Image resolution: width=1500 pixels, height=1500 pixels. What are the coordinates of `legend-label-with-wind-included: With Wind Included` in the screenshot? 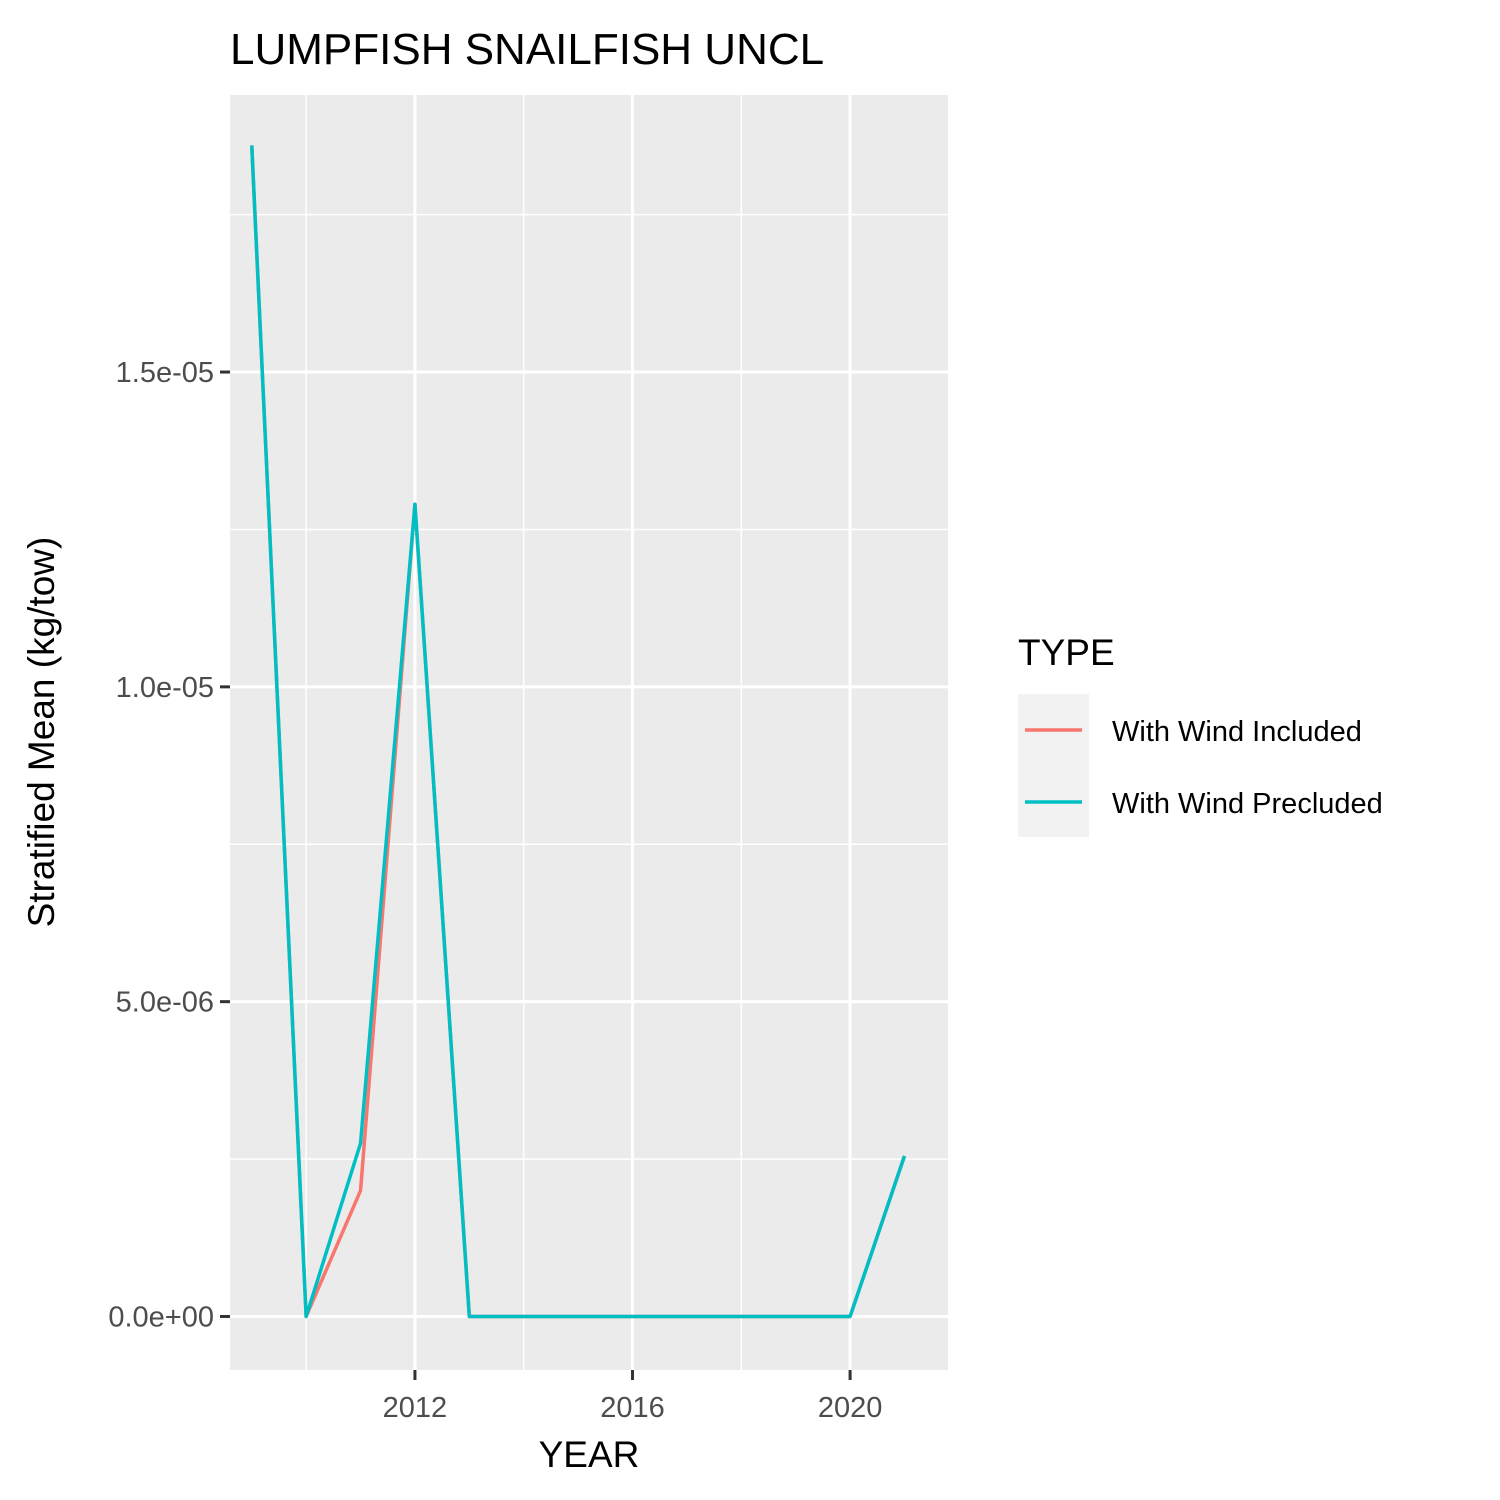 It's located at (1237, 732).